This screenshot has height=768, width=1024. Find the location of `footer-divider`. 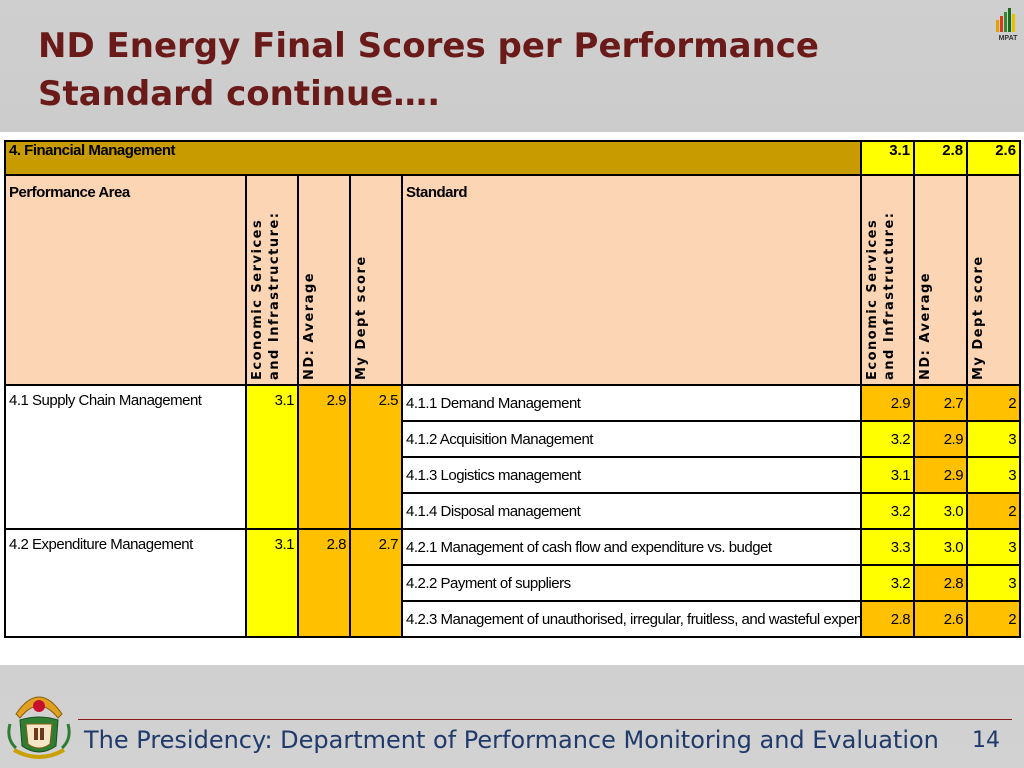

footer-divider is located at coordinates (545, 719).